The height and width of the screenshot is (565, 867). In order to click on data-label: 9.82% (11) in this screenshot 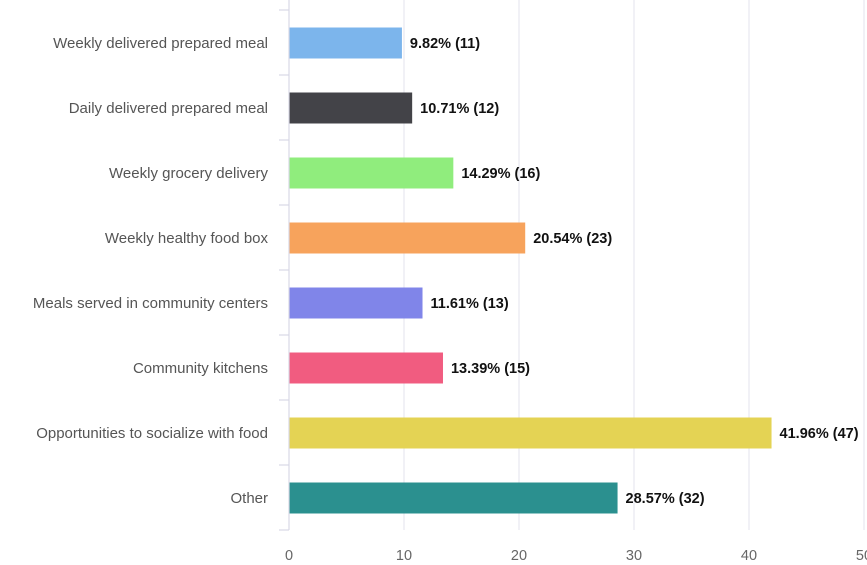, I will do `click(445, 44)`.